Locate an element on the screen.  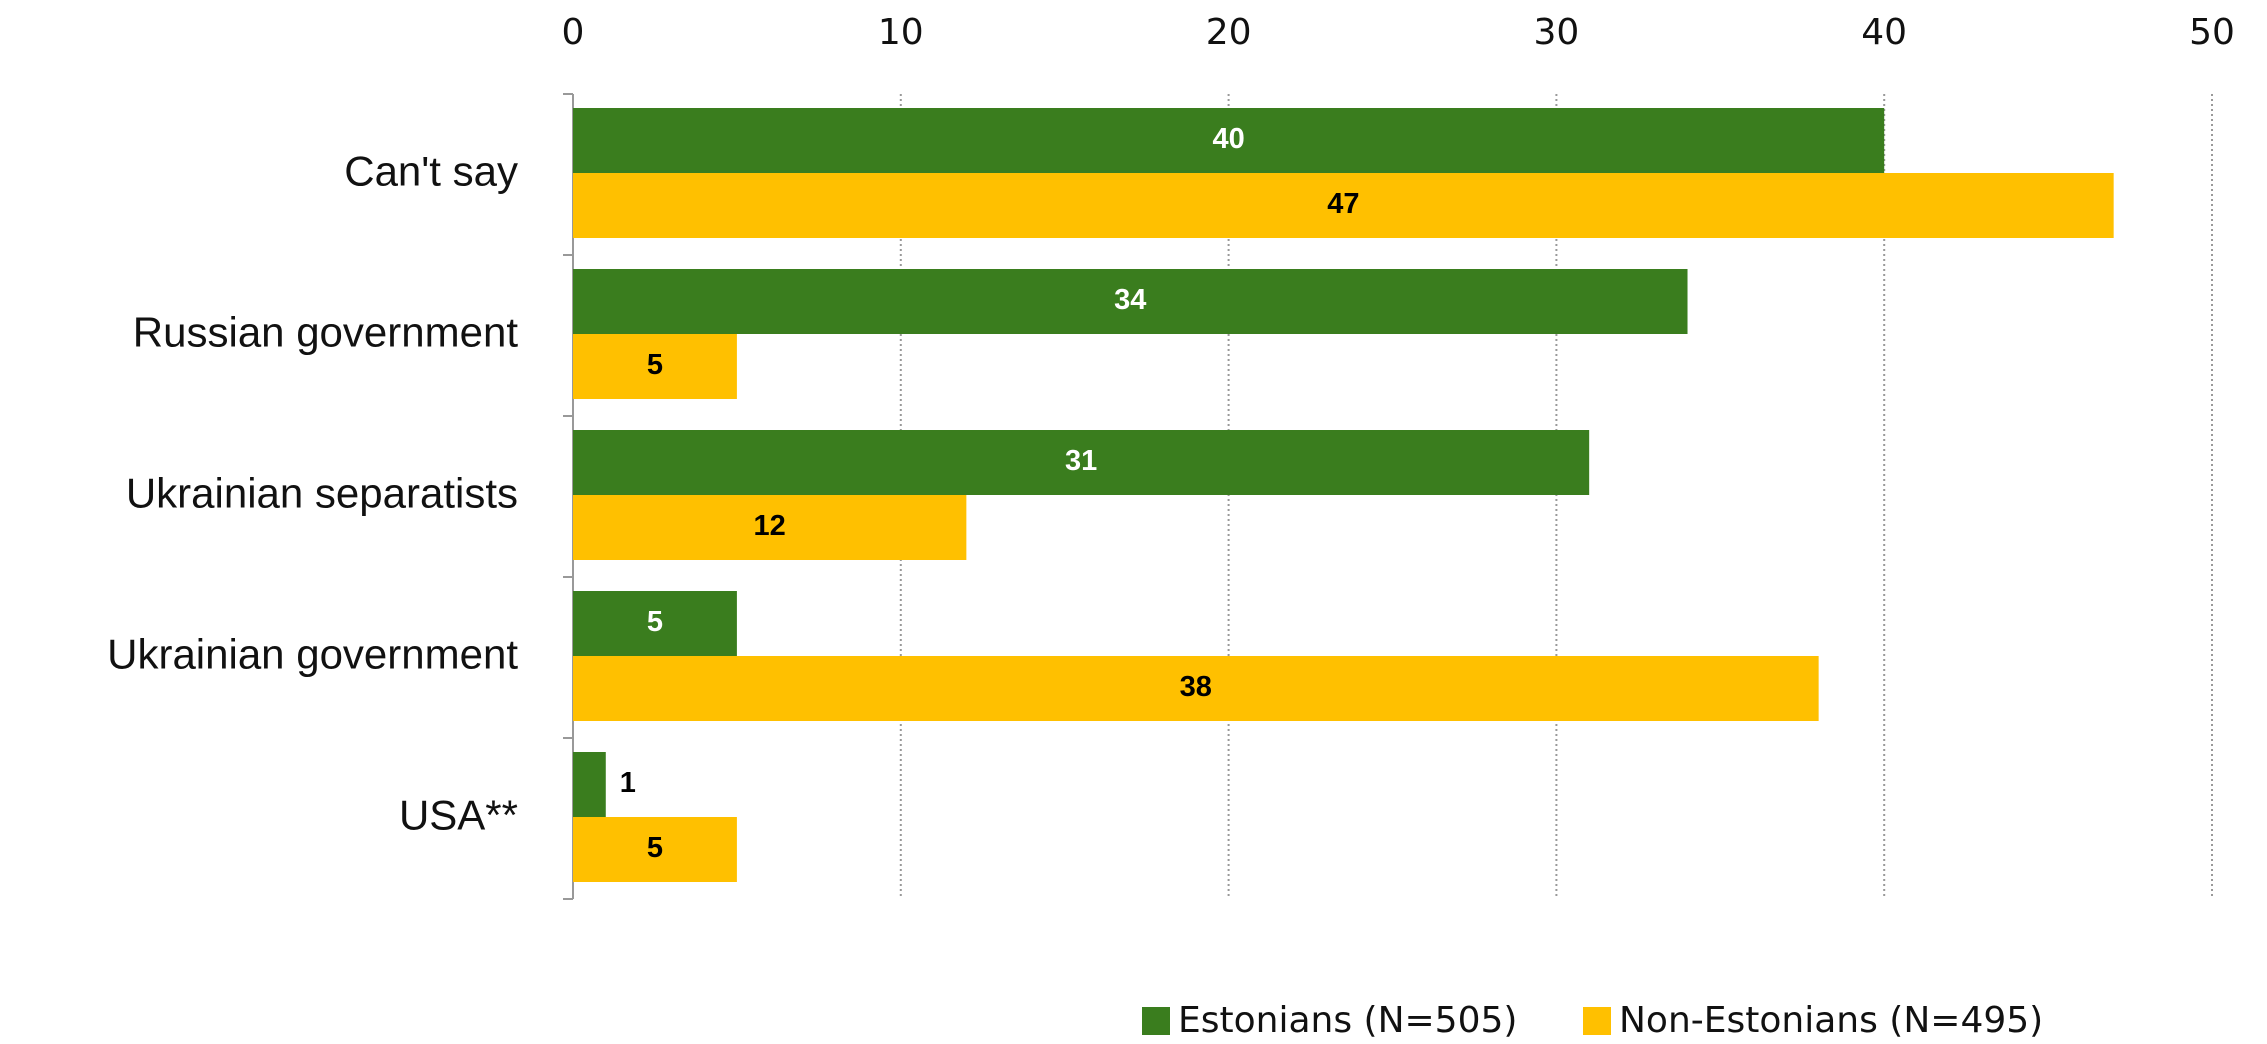
data-label: 40 is located at coordinates (1228, 139).